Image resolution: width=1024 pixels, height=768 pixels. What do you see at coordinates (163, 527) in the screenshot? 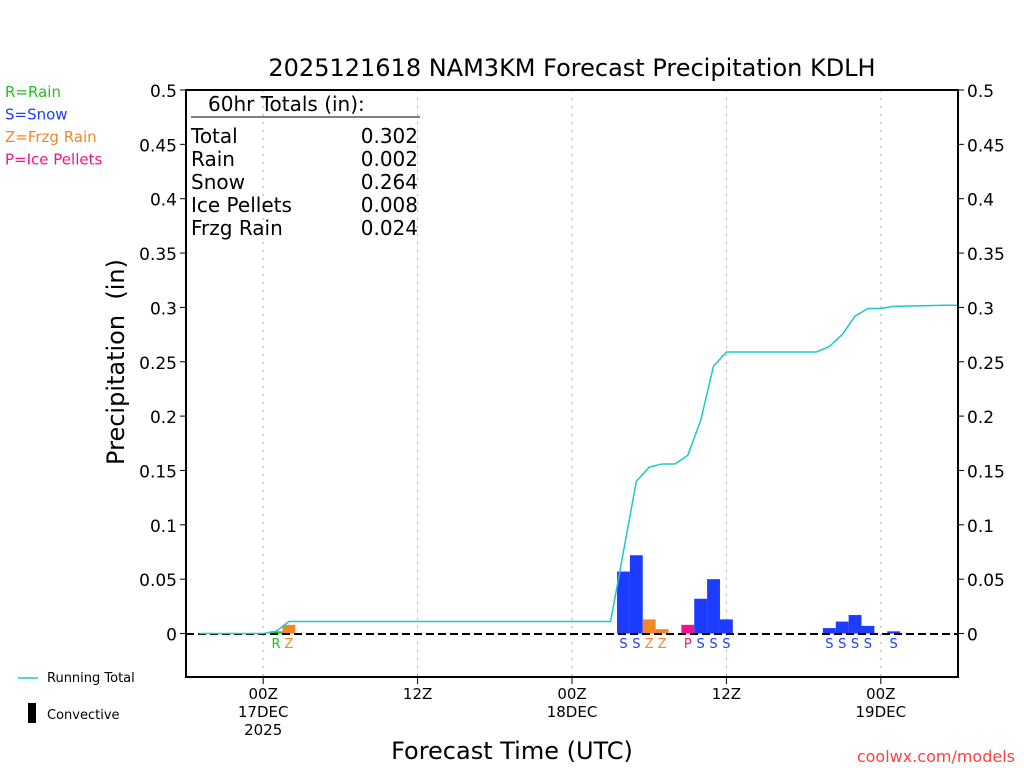
I see `y-tick-label-left: 0.1` at bounding box center [163, 527].